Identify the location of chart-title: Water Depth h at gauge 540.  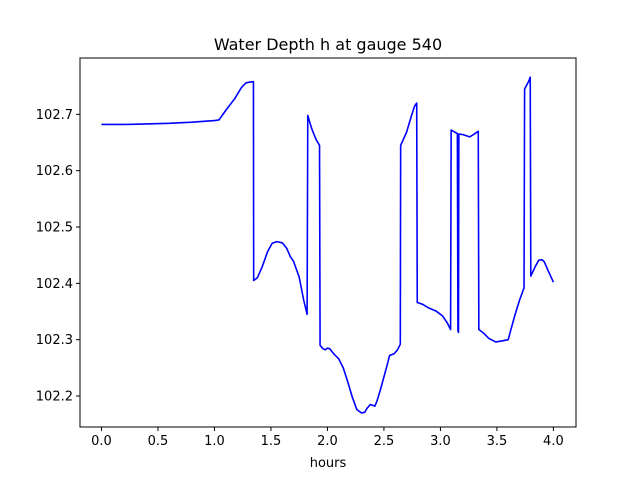
(328, 44).